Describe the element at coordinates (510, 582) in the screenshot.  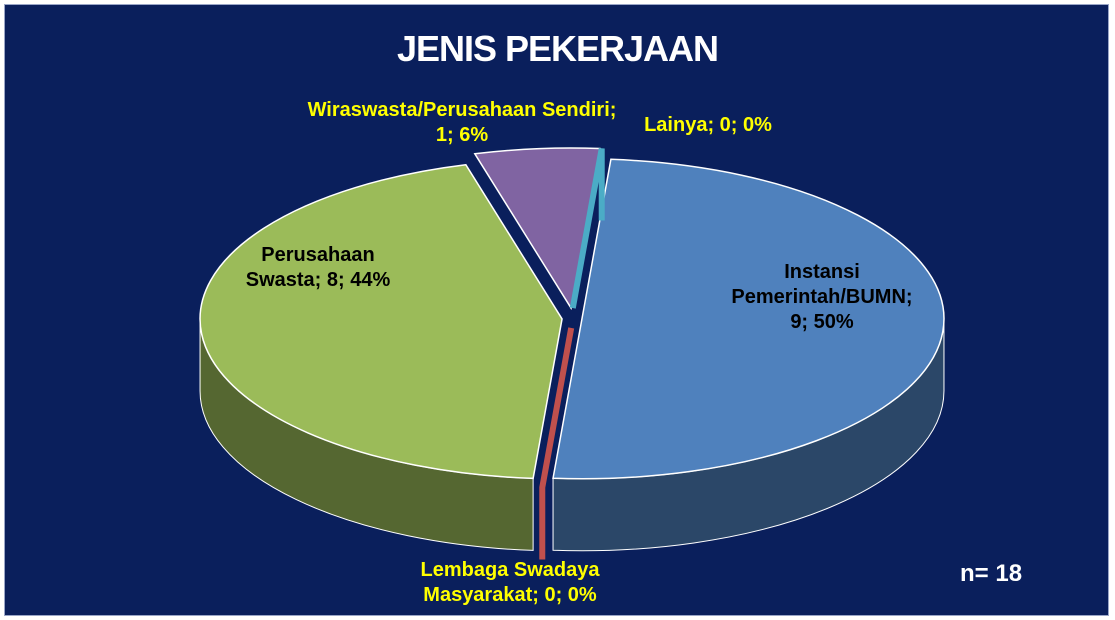
I see `data-label: Lembaga Swadaya Masyarakat; 0; 0%` at that location.